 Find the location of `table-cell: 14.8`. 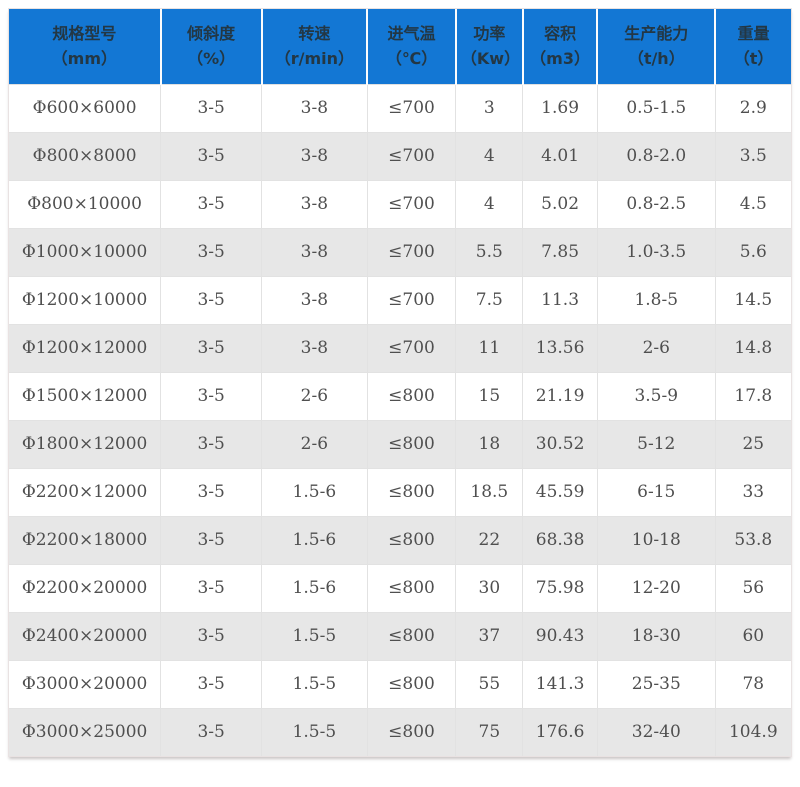

table-cell: 14.8 is located at coordinates (752, 348).